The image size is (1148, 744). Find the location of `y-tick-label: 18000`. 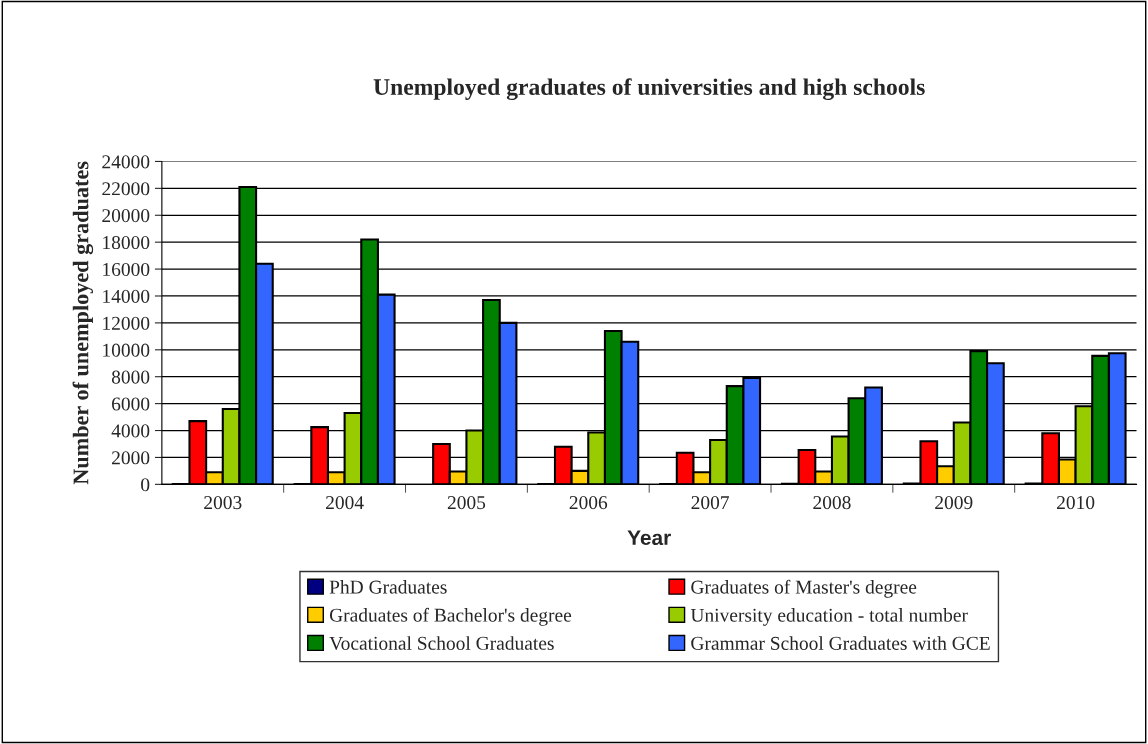

y-tick-label: 18000 is located at coordinates (126, 242).